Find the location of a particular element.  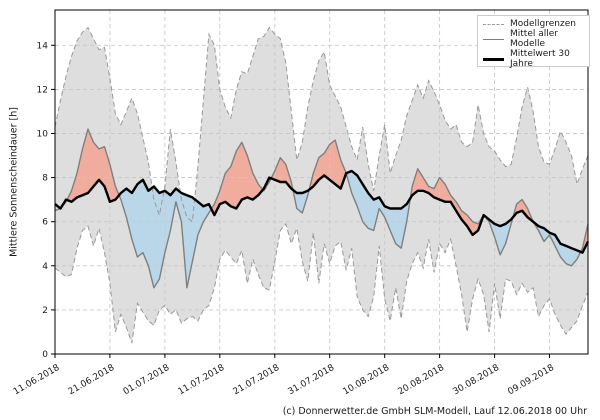

y-tick-label: 10 is located at coordinates (43, 135).